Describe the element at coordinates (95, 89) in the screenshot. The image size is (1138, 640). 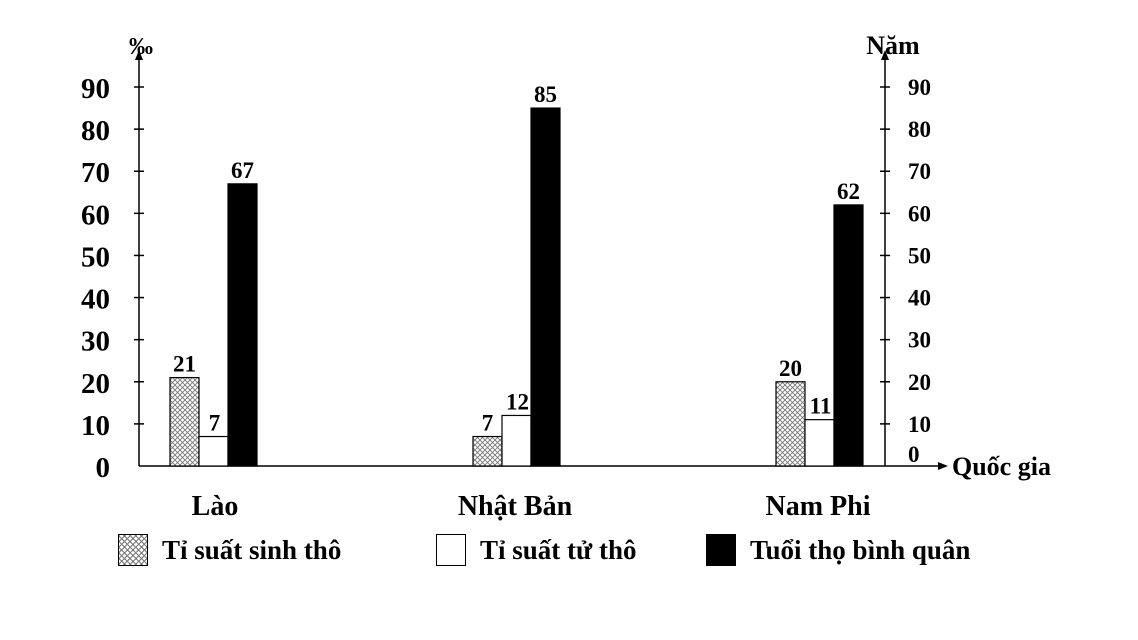
I see `left-tick-label: 90` at that location.